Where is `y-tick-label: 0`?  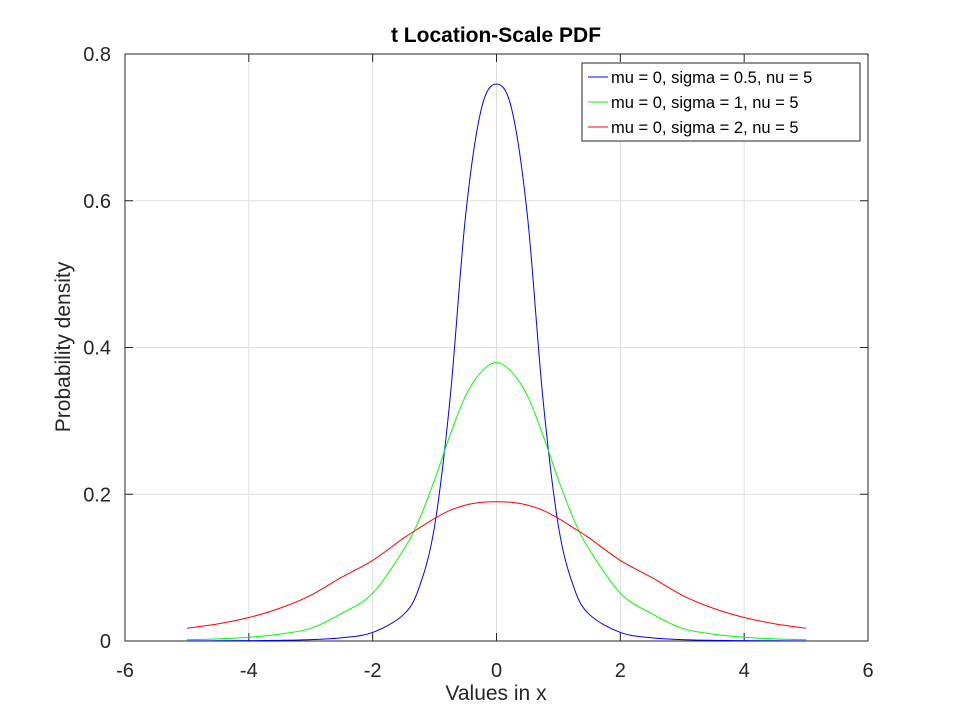 y-tick-label: 0 is located at coordinates (105, 642).